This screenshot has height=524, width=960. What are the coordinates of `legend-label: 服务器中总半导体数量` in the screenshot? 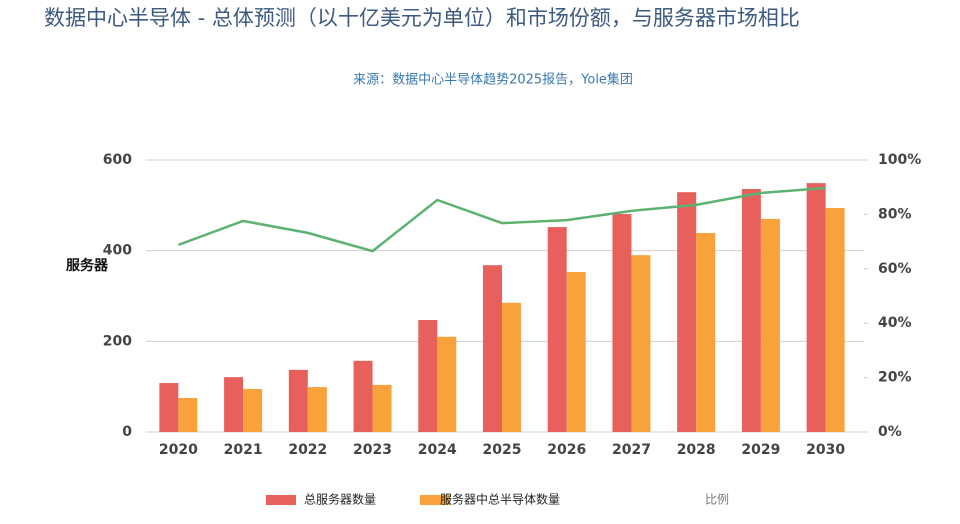 It's located at (500, 499).